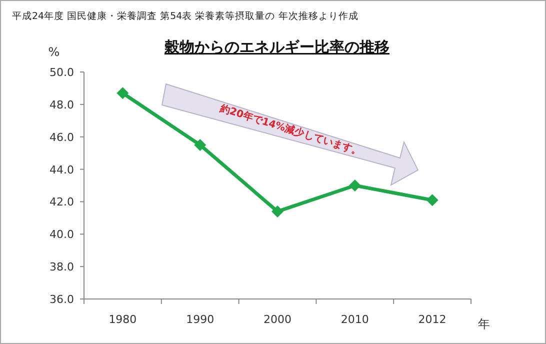 The height and width of the screenshot is (344, 546). Describe the element at coordinates (432, 319) in the screenshot. I see `x-tick-label: 2012` at that location.